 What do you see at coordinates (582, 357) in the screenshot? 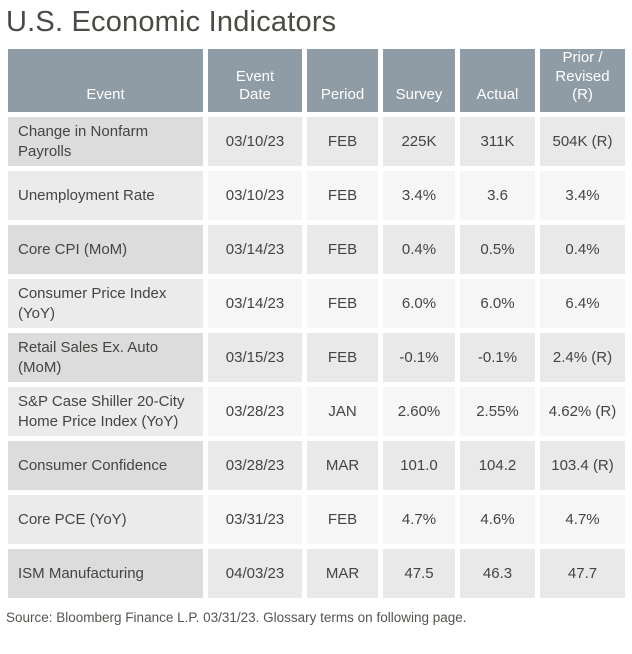
I see `cell-prior: 2.4% (R)` at bounding box center [582, 357].